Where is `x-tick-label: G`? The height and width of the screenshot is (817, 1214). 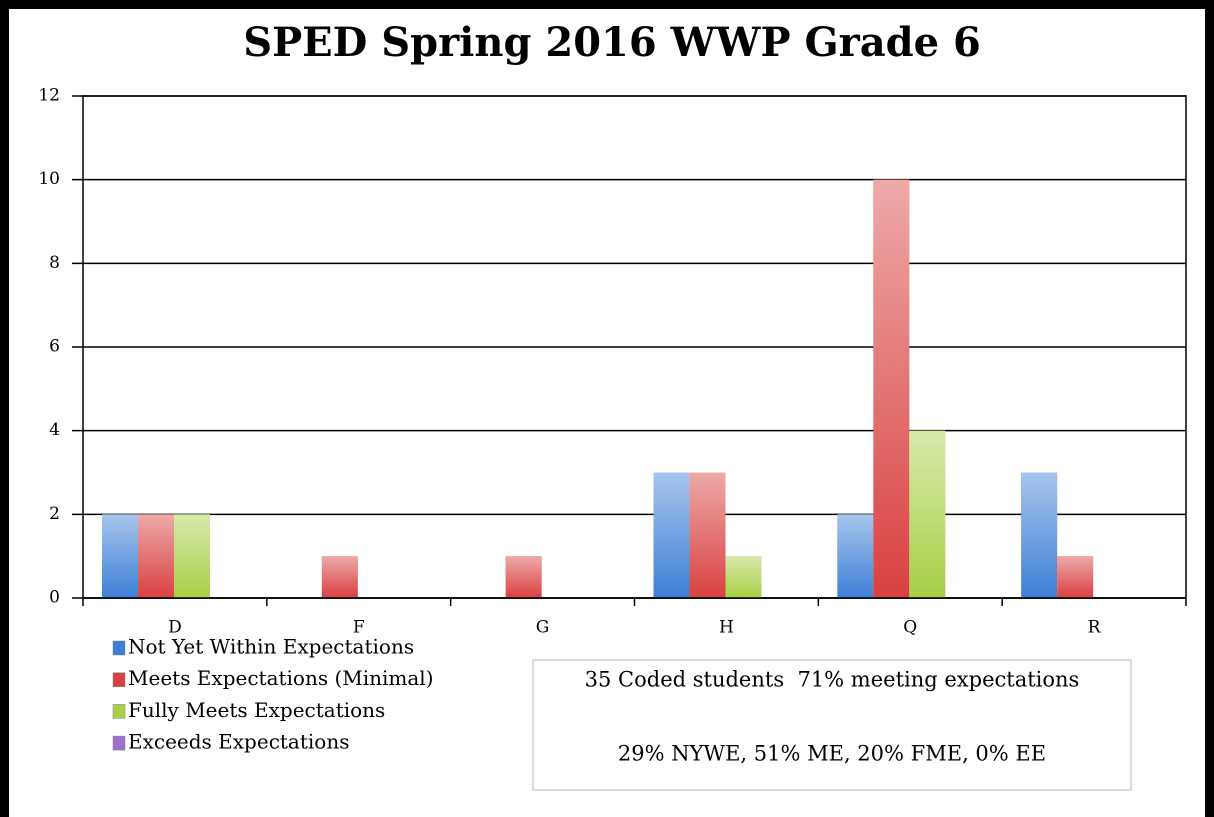 x-tick-label: G is located at coordinates (543, 628).